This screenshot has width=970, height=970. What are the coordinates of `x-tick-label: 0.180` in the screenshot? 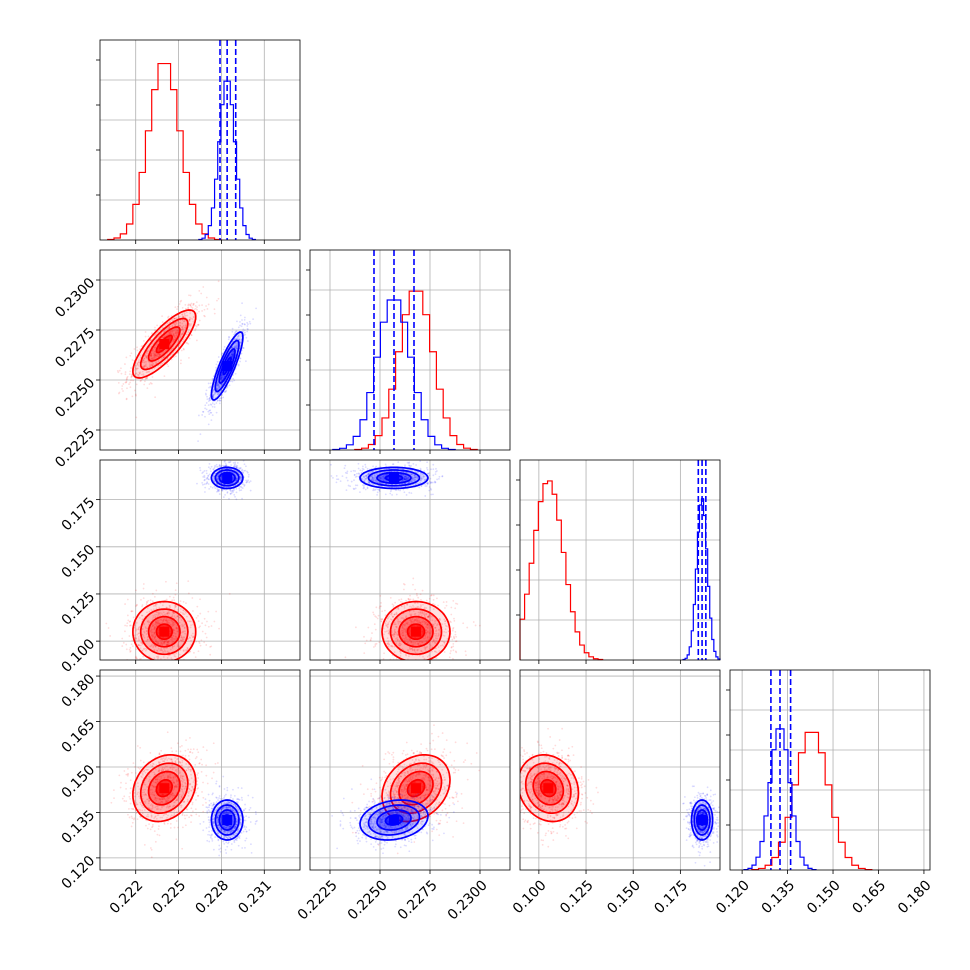 It's located at (915, 897).